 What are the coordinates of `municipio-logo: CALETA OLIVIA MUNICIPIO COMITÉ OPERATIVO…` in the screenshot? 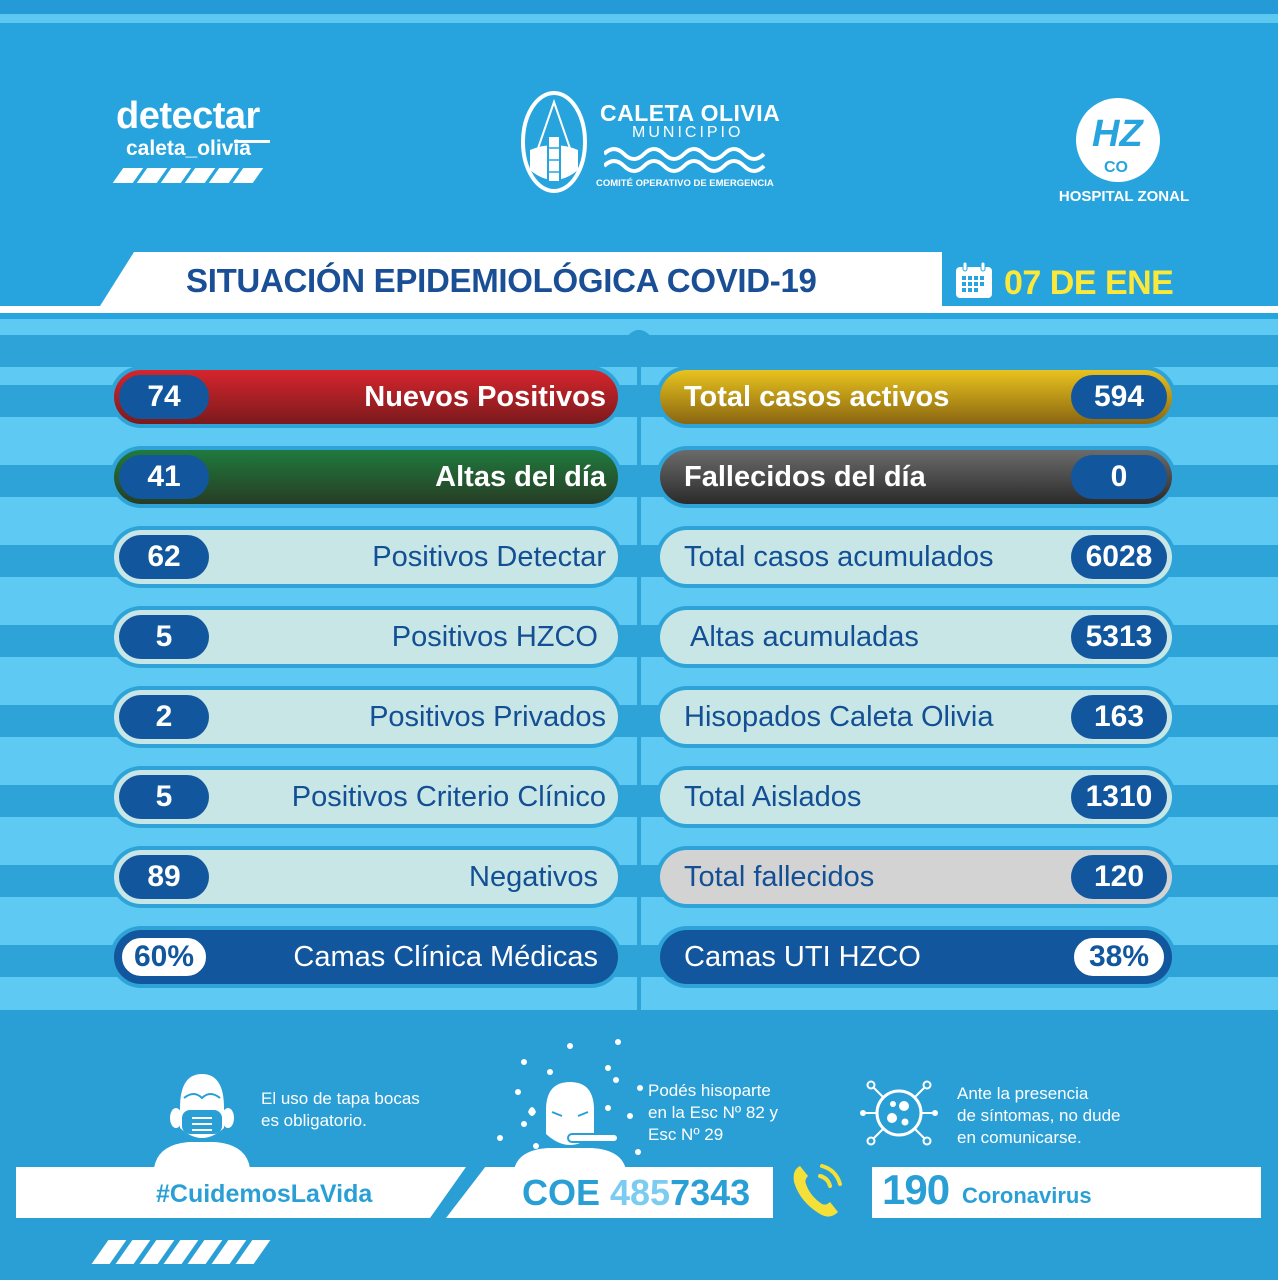 It's located at (655, 143).